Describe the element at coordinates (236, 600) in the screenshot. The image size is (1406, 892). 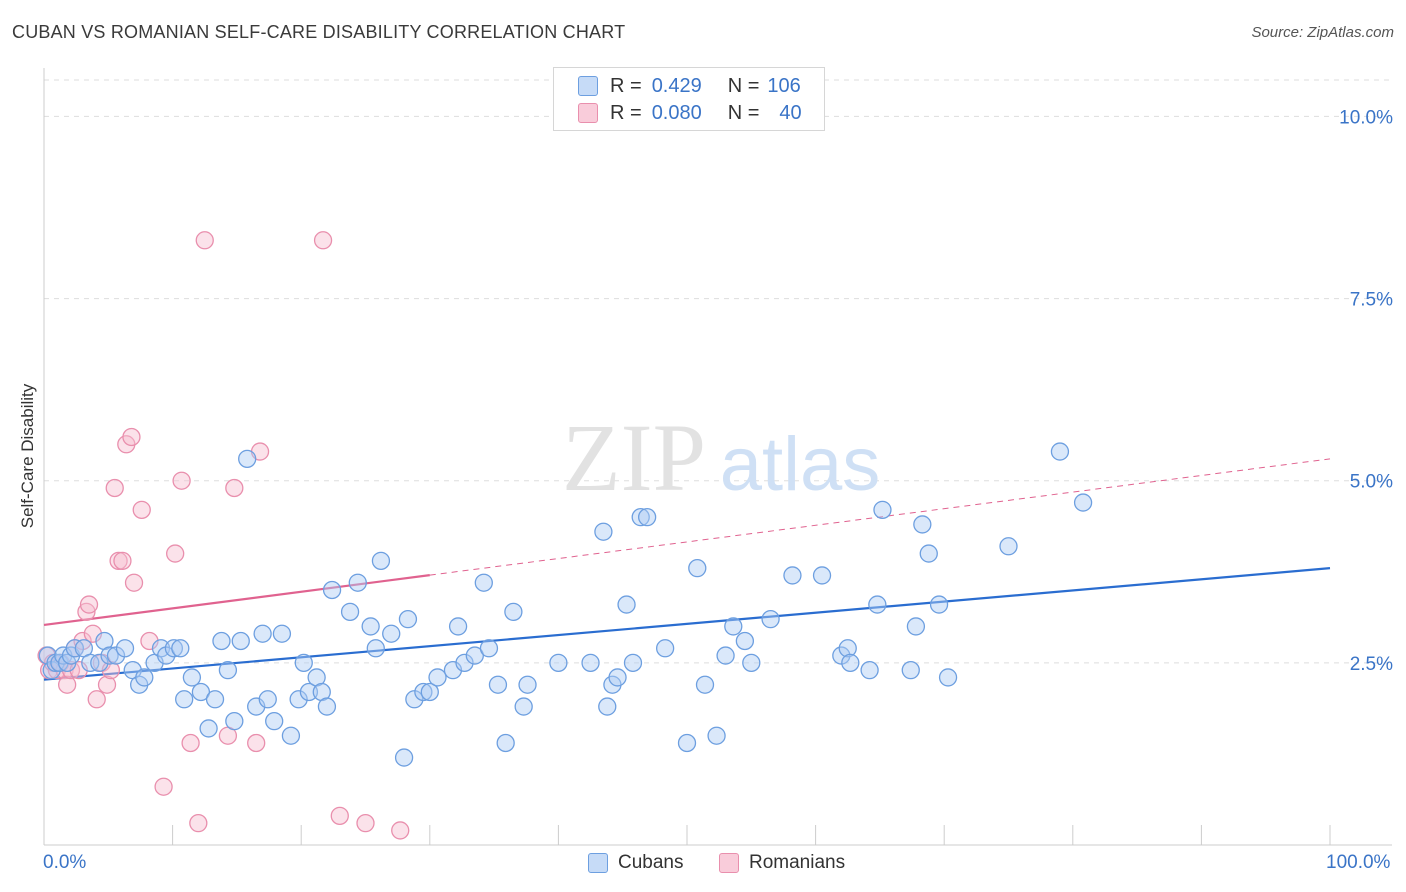
I see `romanians-trend-line` at that location.